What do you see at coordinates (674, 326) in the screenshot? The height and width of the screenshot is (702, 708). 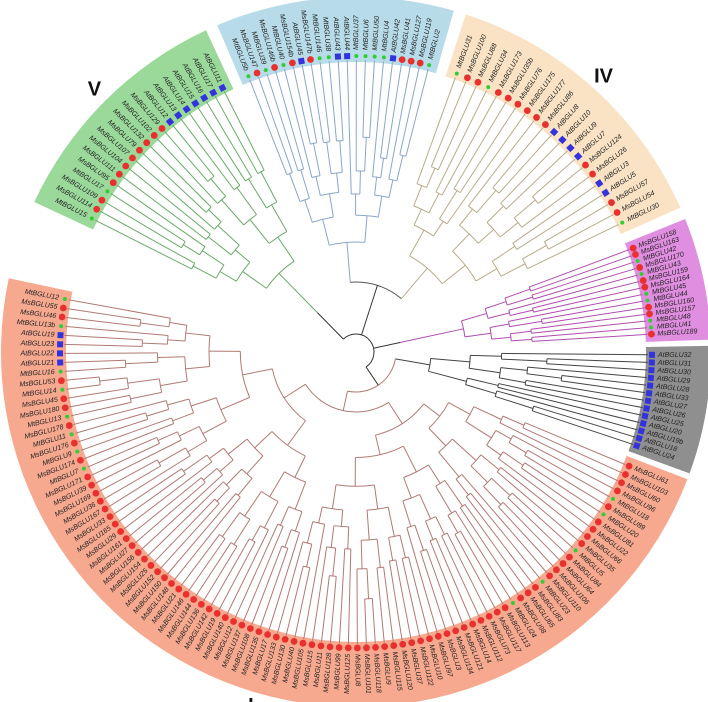 I see `leaf-label: MtBGLU41` at bounding box center [674, 326].